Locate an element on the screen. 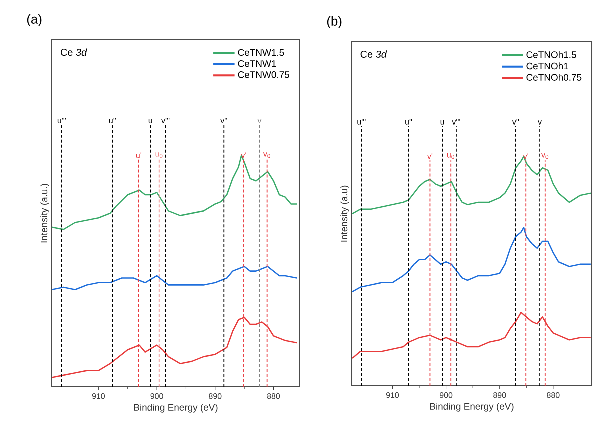  legend-label: CeTNOh1 is located at coordinates (547, 66).